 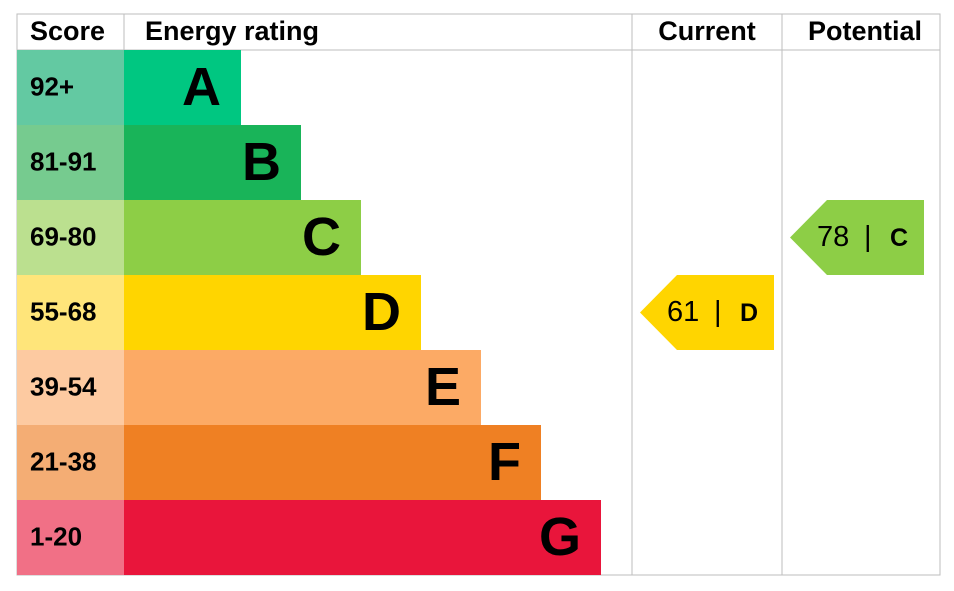 What do you see at coordinates (261, 162) in the screenshot?
I see `rating-letter: B` at bounding box center [261, 162].